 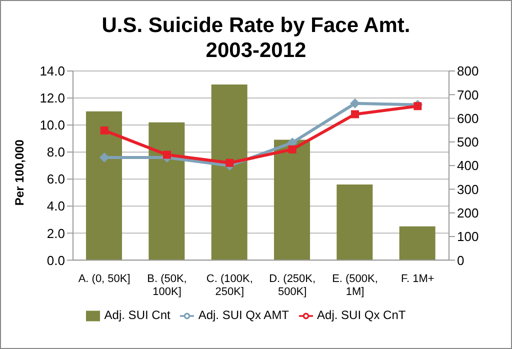 I want to click on y-tick-label: 0.0, so click(x=55, y=260).